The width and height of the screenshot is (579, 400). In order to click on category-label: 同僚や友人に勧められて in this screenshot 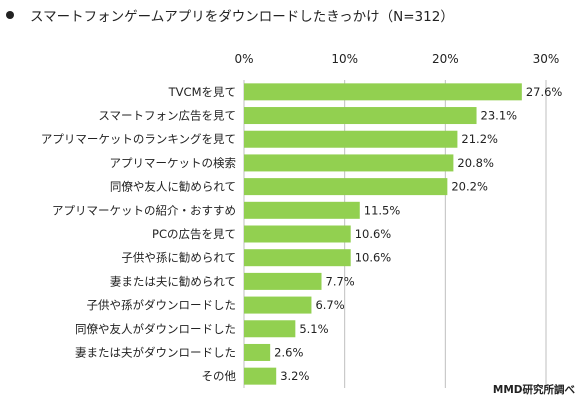, I will do `click(173, 187)`.